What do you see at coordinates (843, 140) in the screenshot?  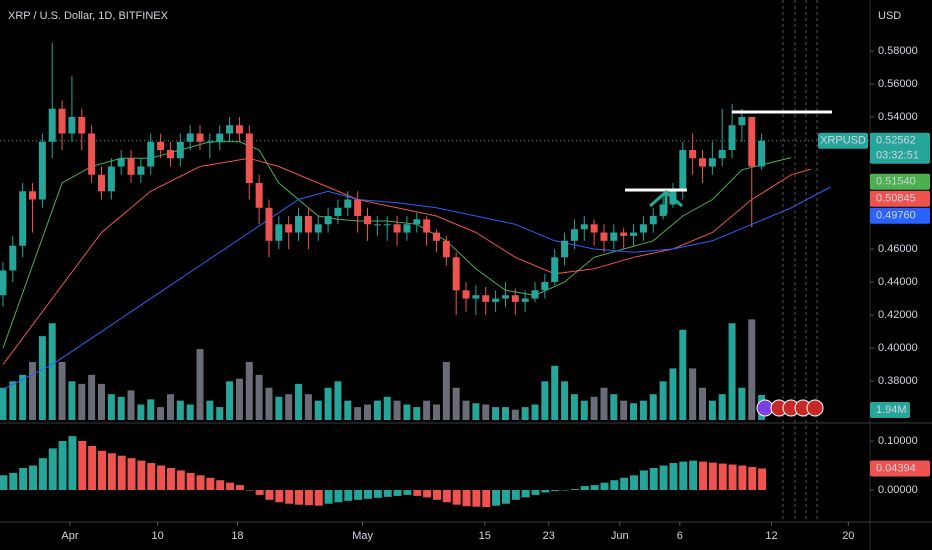 I see `symbol-badge` at bounding box center [843, 140].